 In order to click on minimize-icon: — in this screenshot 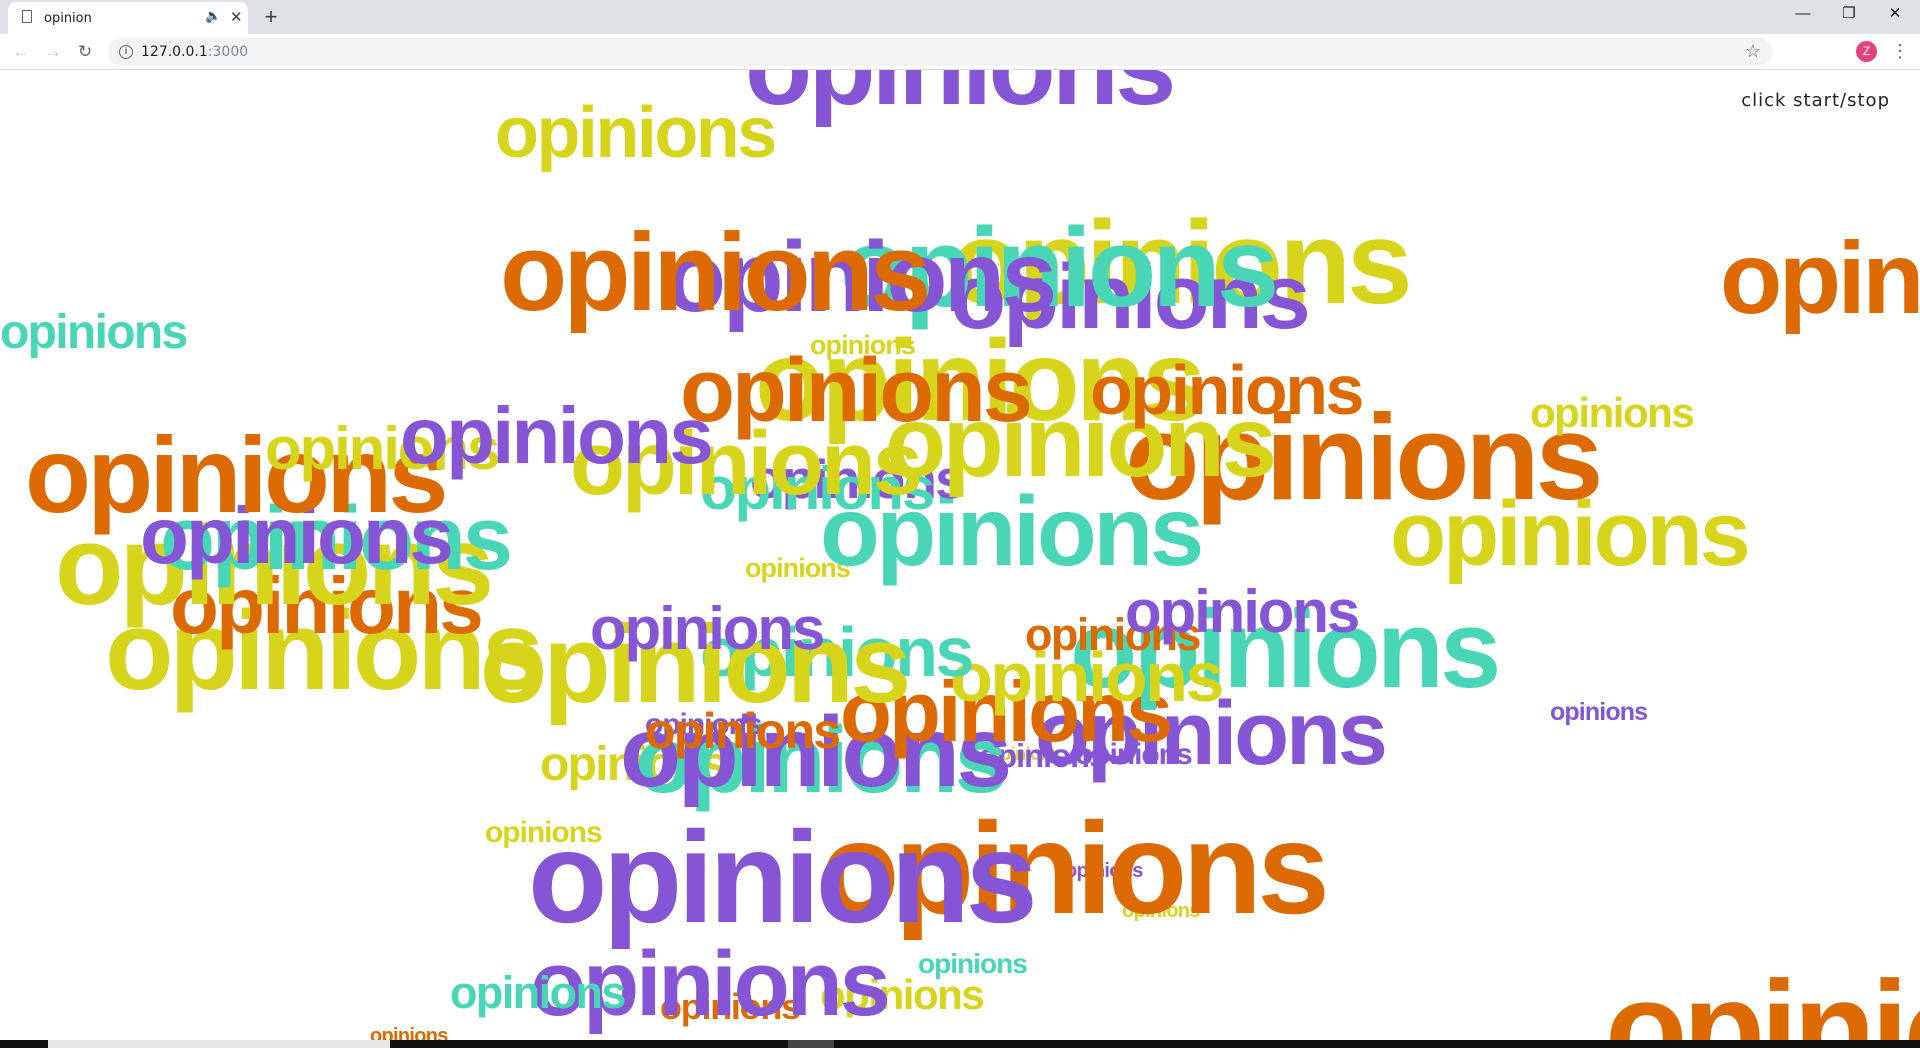, I will do `click(1803, 13)`.